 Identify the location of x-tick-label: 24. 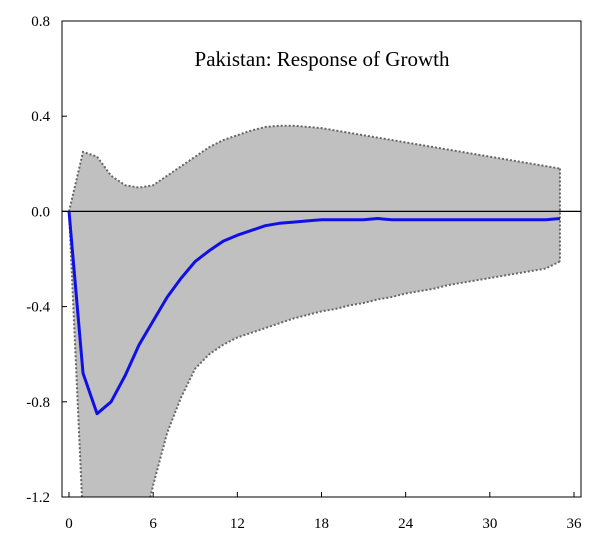
(406, 524).